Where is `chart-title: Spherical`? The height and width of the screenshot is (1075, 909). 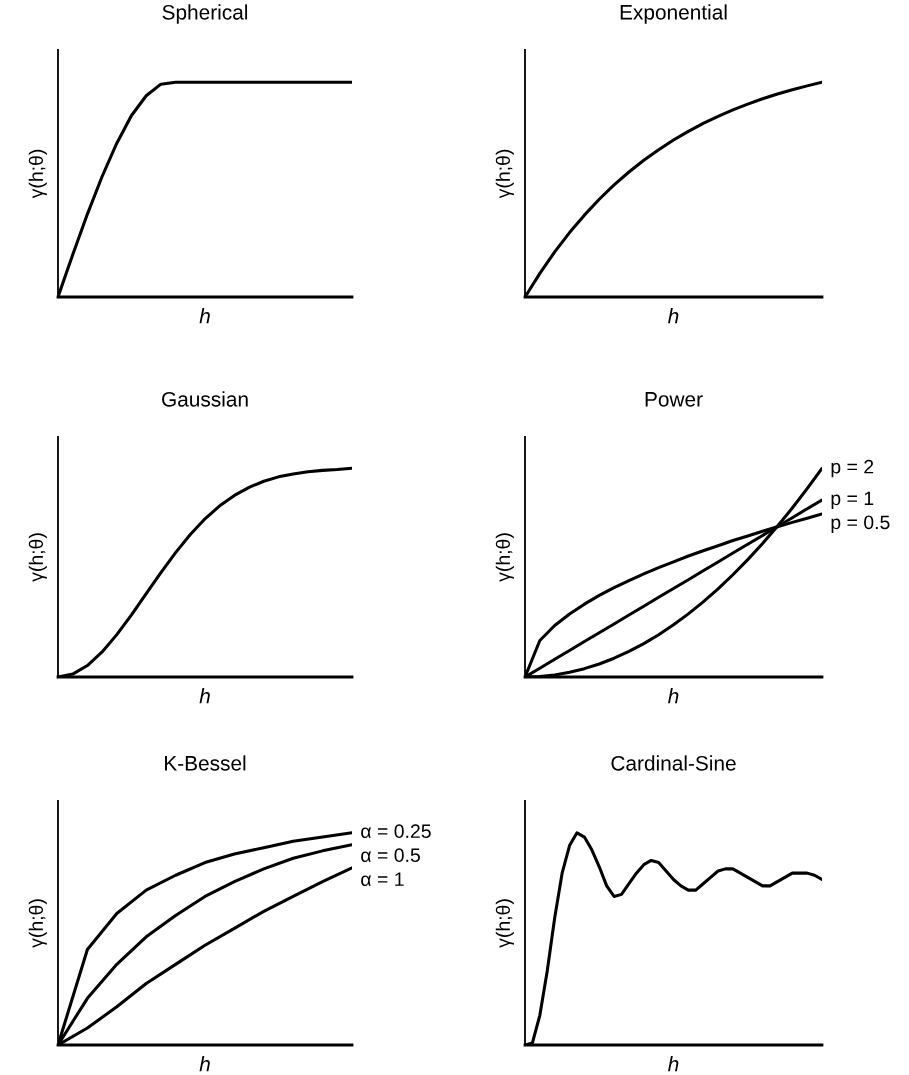 chart-title: Spherical is located at coordinates (205, 14).